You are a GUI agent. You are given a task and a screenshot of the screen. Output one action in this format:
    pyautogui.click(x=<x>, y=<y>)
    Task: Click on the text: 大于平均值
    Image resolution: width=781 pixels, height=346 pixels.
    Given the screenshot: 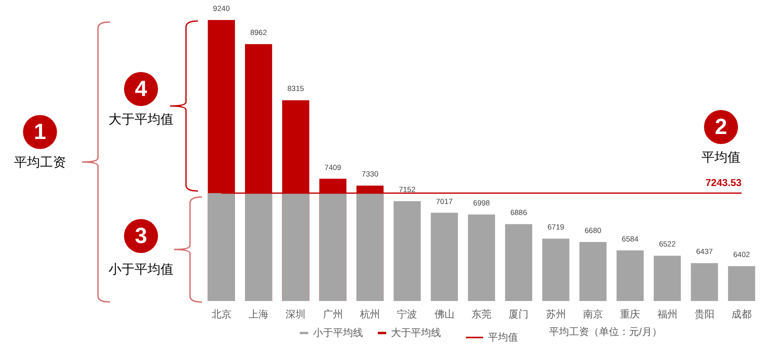 What is the action you would take?
    pyautogui.click(x=141, y=119)
    